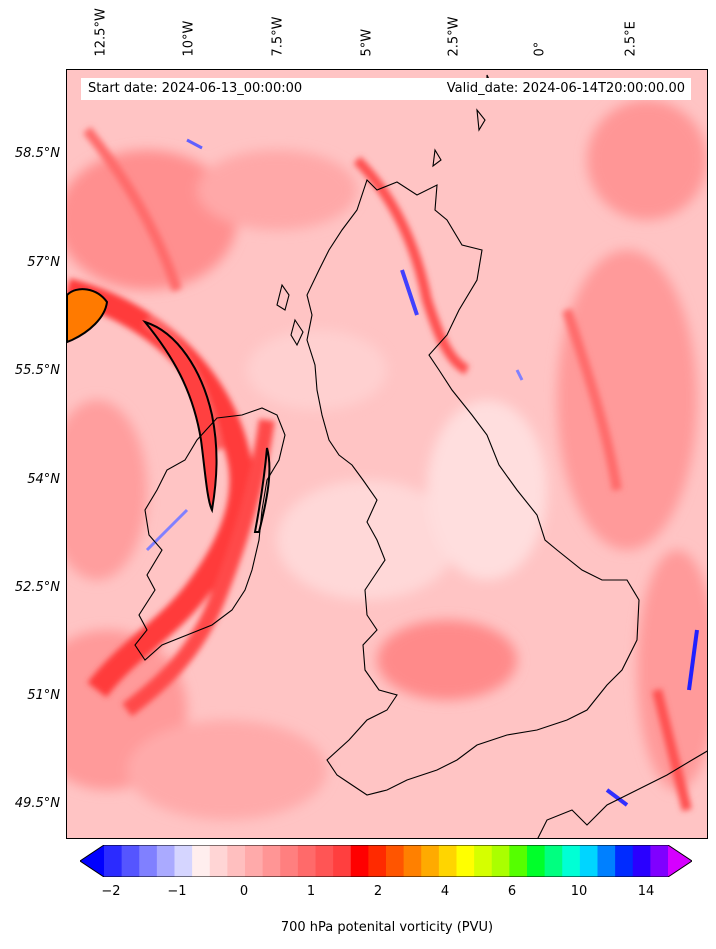 The image size is (716, 949). What do you see at coordinates (195, 88) in the screenshot?
I see `start-date: Start date: 2024-06-13_00:00:00` at bounding box center [195, 88].